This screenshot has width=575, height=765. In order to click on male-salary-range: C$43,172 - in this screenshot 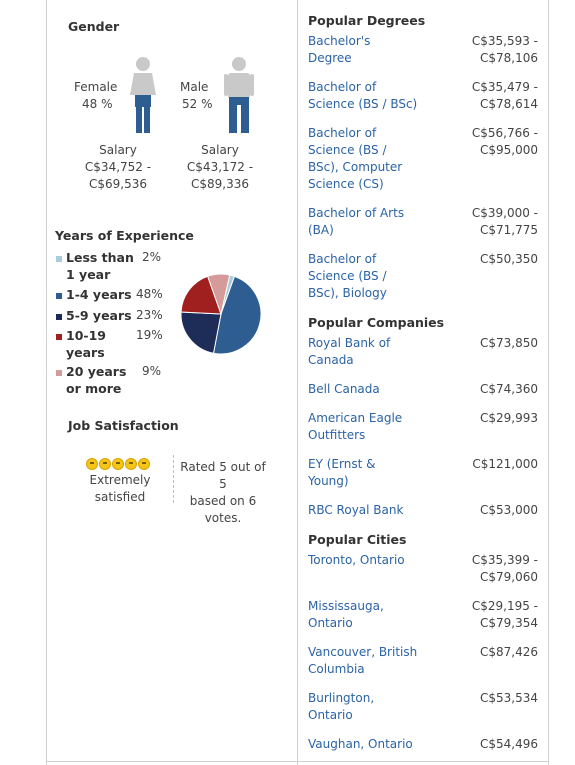, I will do `click(220, 167)`.